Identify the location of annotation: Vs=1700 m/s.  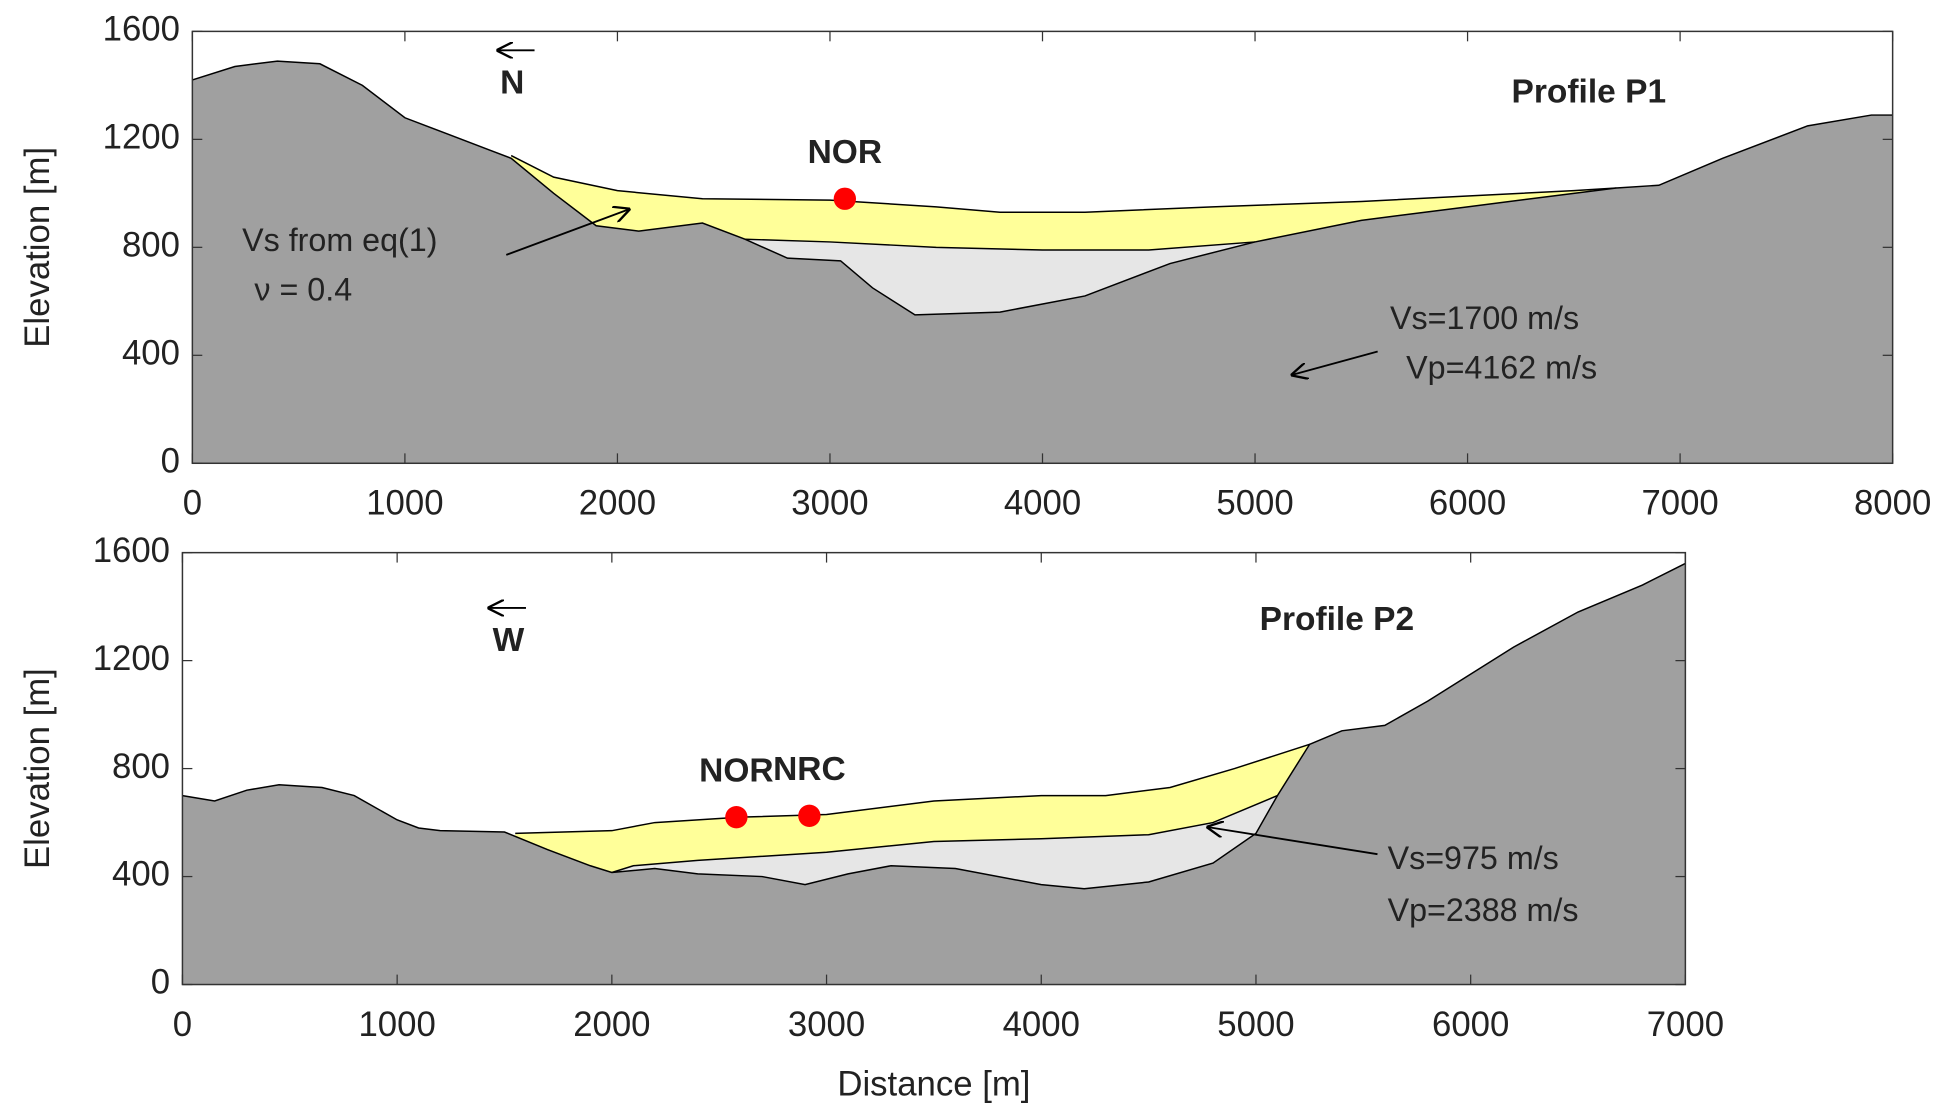
(1484, 318).